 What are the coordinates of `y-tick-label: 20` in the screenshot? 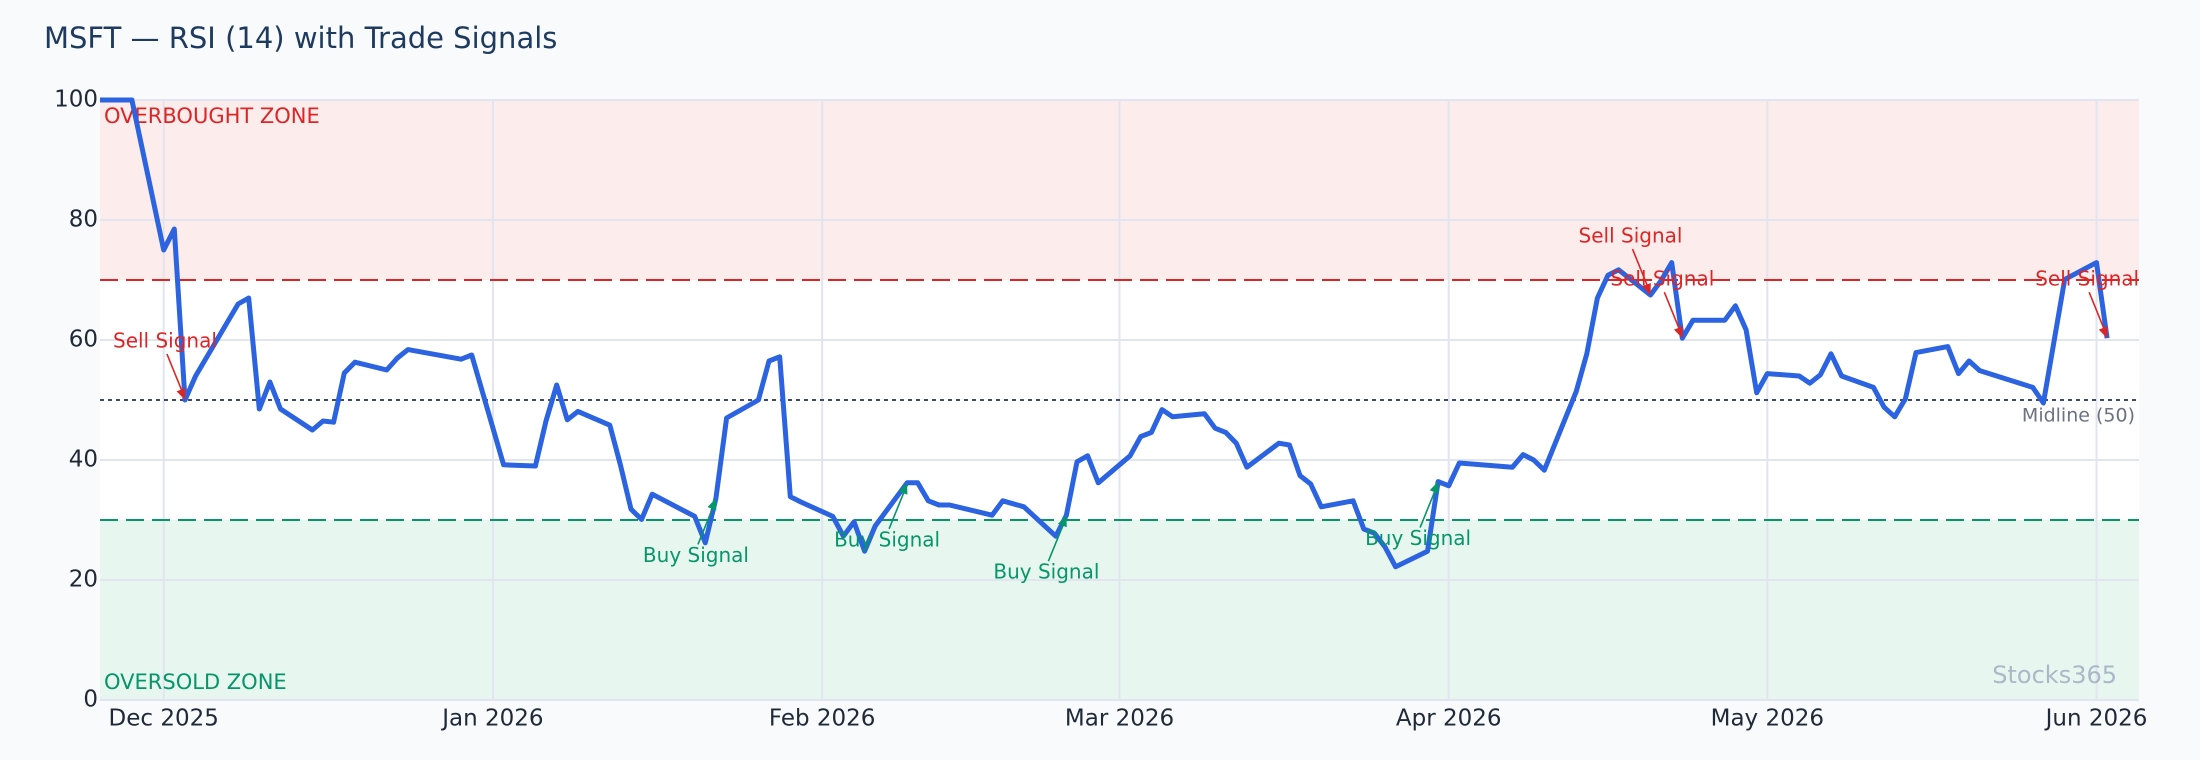 It's located at (83, 580).